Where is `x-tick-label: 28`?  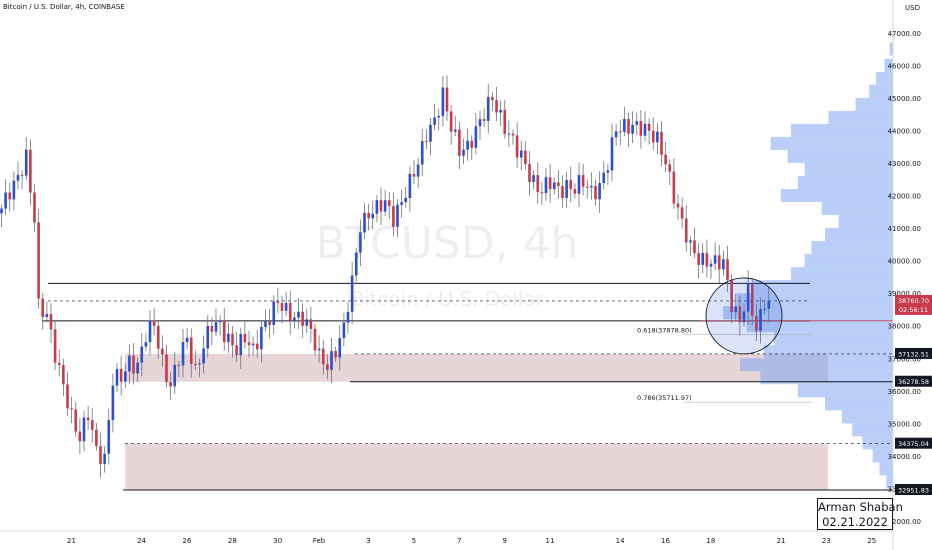 x-tick-label: 28 is located at coordinates (232, 541).